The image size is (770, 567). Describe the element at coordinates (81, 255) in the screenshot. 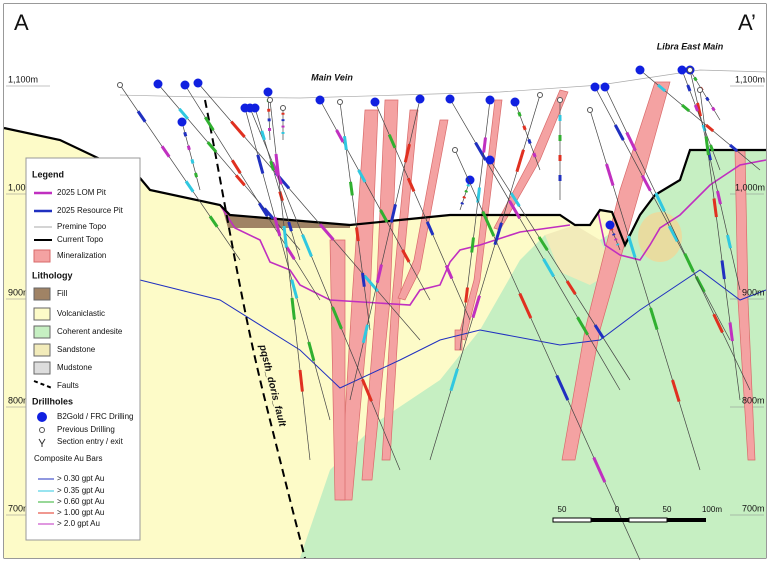

I see `legend-item: Mineralization` at that location.